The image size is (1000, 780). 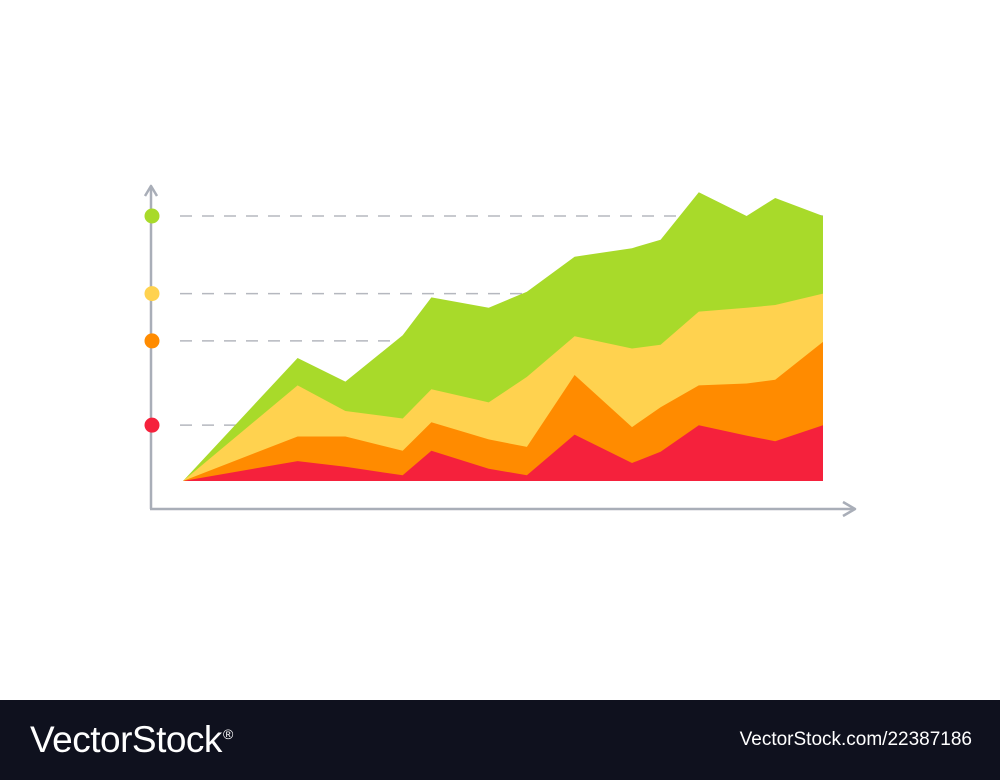 I want to click on watermark-footer: VectorStock® VectorStock.com/22387186, so click(x=500, y=740).